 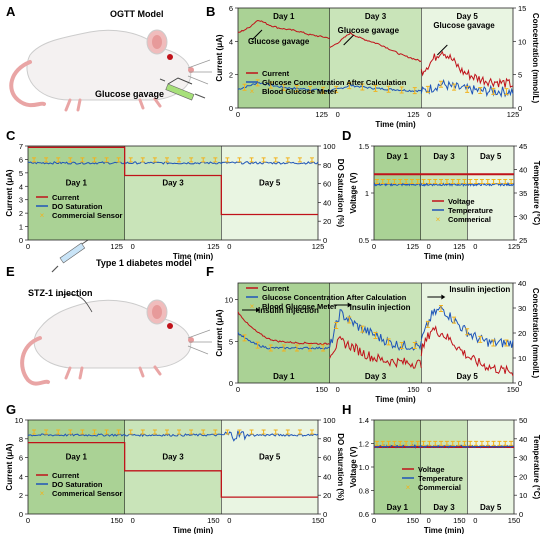 What do you see at coordinates (116, 312) in the screenshot?
I see `mouse-illustration-e` at bounding box center [116, 312].